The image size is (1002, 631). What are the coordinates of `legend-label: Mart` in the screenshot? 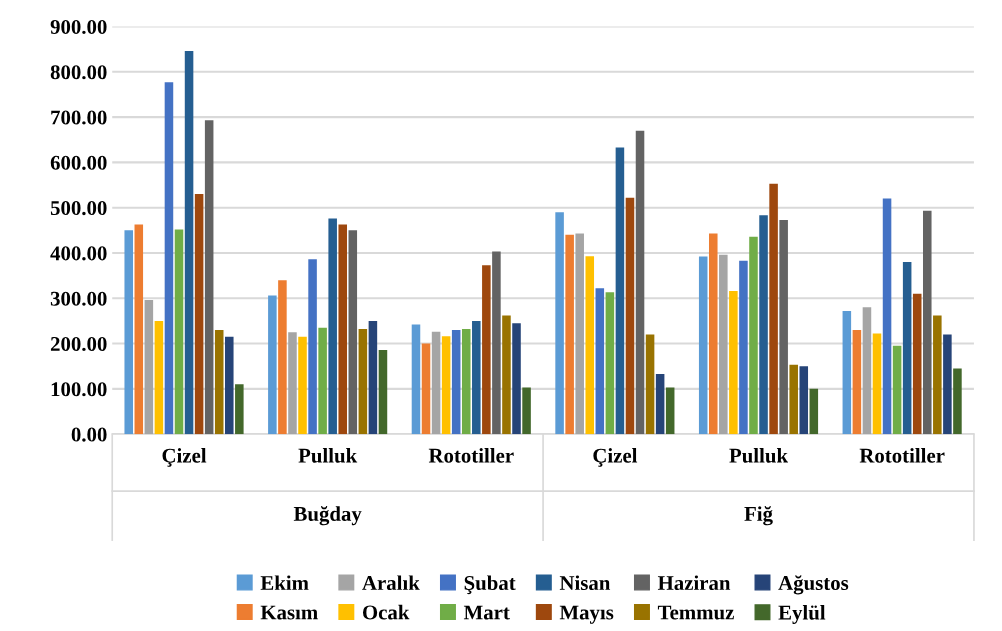 It's located at (486, 612).